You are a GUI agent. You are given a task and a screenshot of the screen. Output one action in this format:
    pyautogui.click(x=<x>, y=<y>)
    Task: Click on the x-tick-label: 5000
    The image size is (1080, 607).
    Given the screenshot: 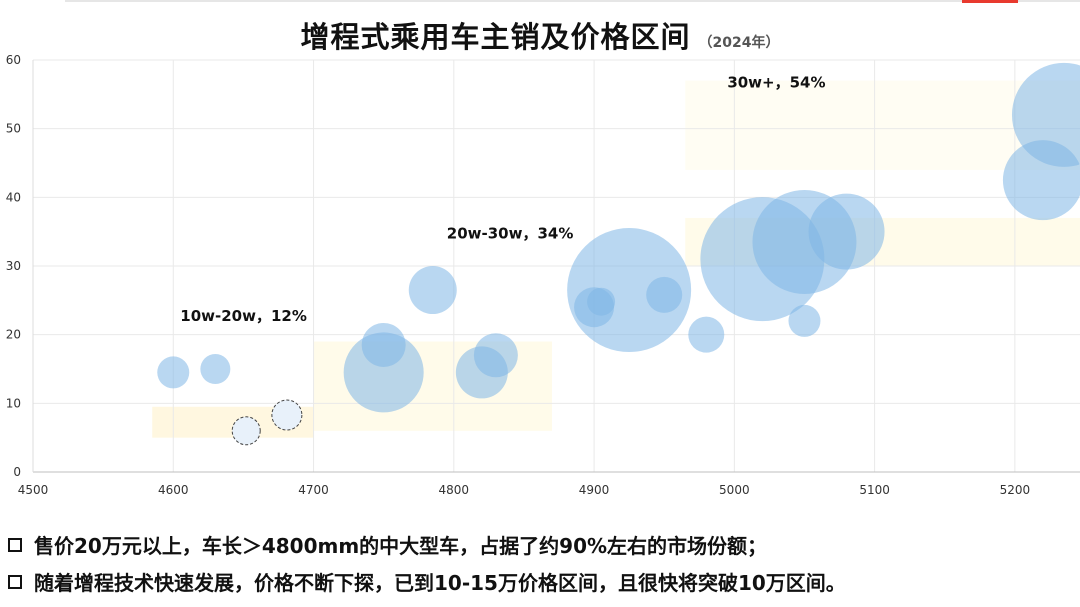 What is the action you would take?
    pyautogui.click(x=734, y=490)
    